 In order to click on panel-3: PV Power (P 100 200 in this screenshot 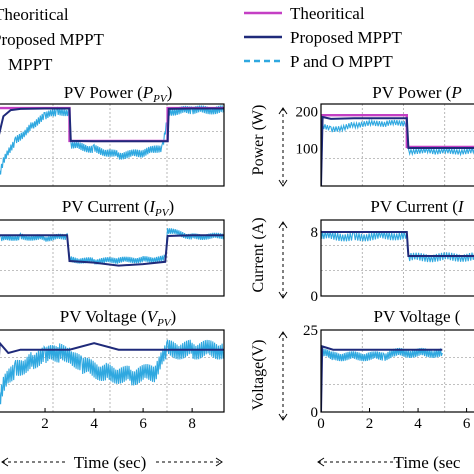, I will do `click(385, 135)`.